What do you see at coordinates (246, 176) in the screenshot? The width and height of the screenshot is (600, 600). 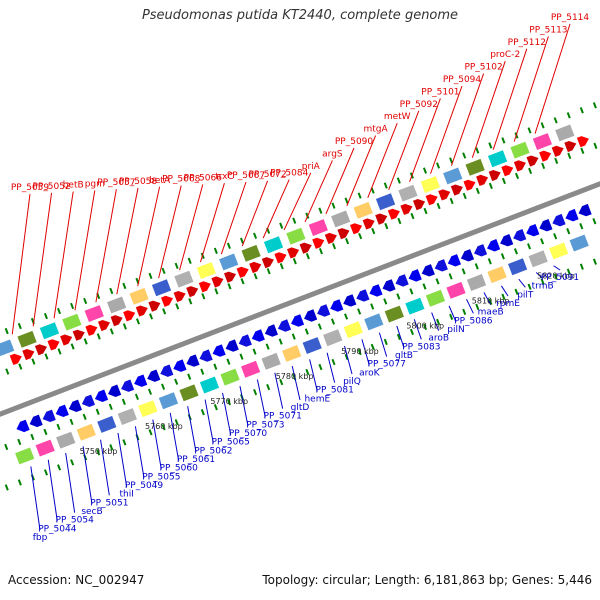 I see `gene-label: PP_5067` at bounding box center [246, 176].